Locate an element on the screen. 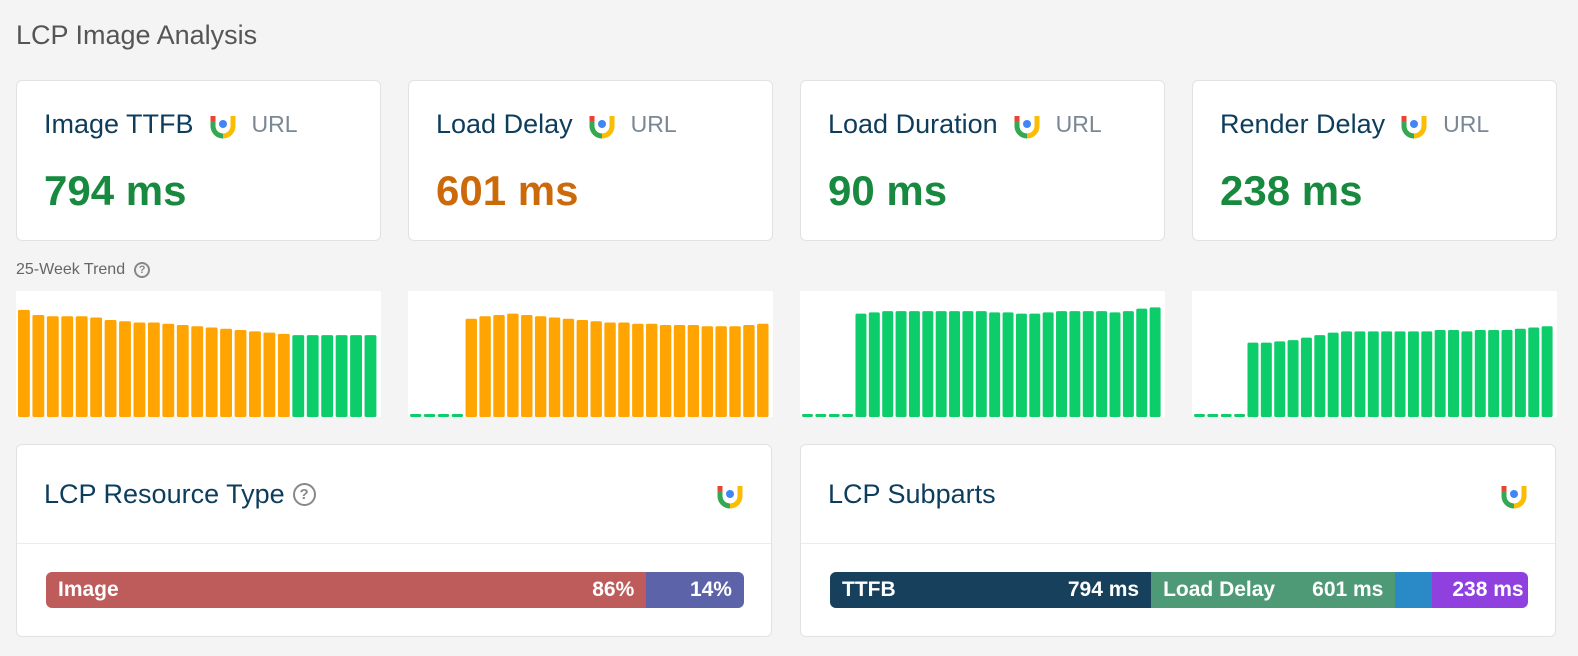 The height and width of the screenshot is (656, 1578). resource-type-bar: Image 86% 14% is located at coordinates (395, 590).